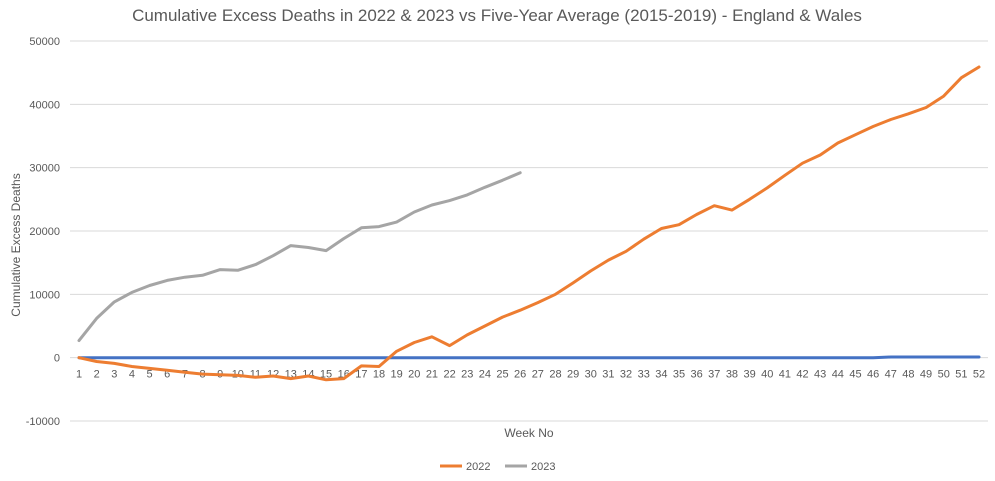  Describe the element at coordinates (379, 375) in the screenshot. I see `x-tick-label: 18` at that location.